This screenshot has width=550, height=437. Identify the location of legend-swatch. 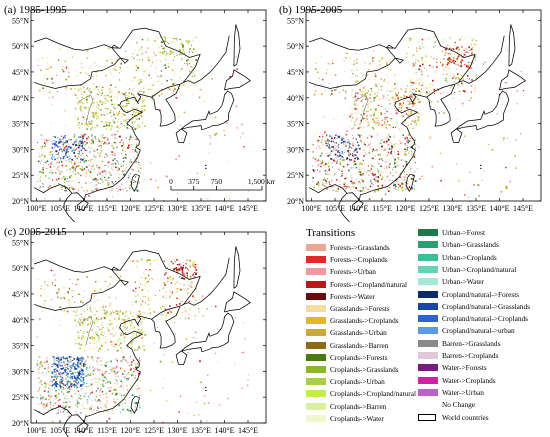
(428, 232).